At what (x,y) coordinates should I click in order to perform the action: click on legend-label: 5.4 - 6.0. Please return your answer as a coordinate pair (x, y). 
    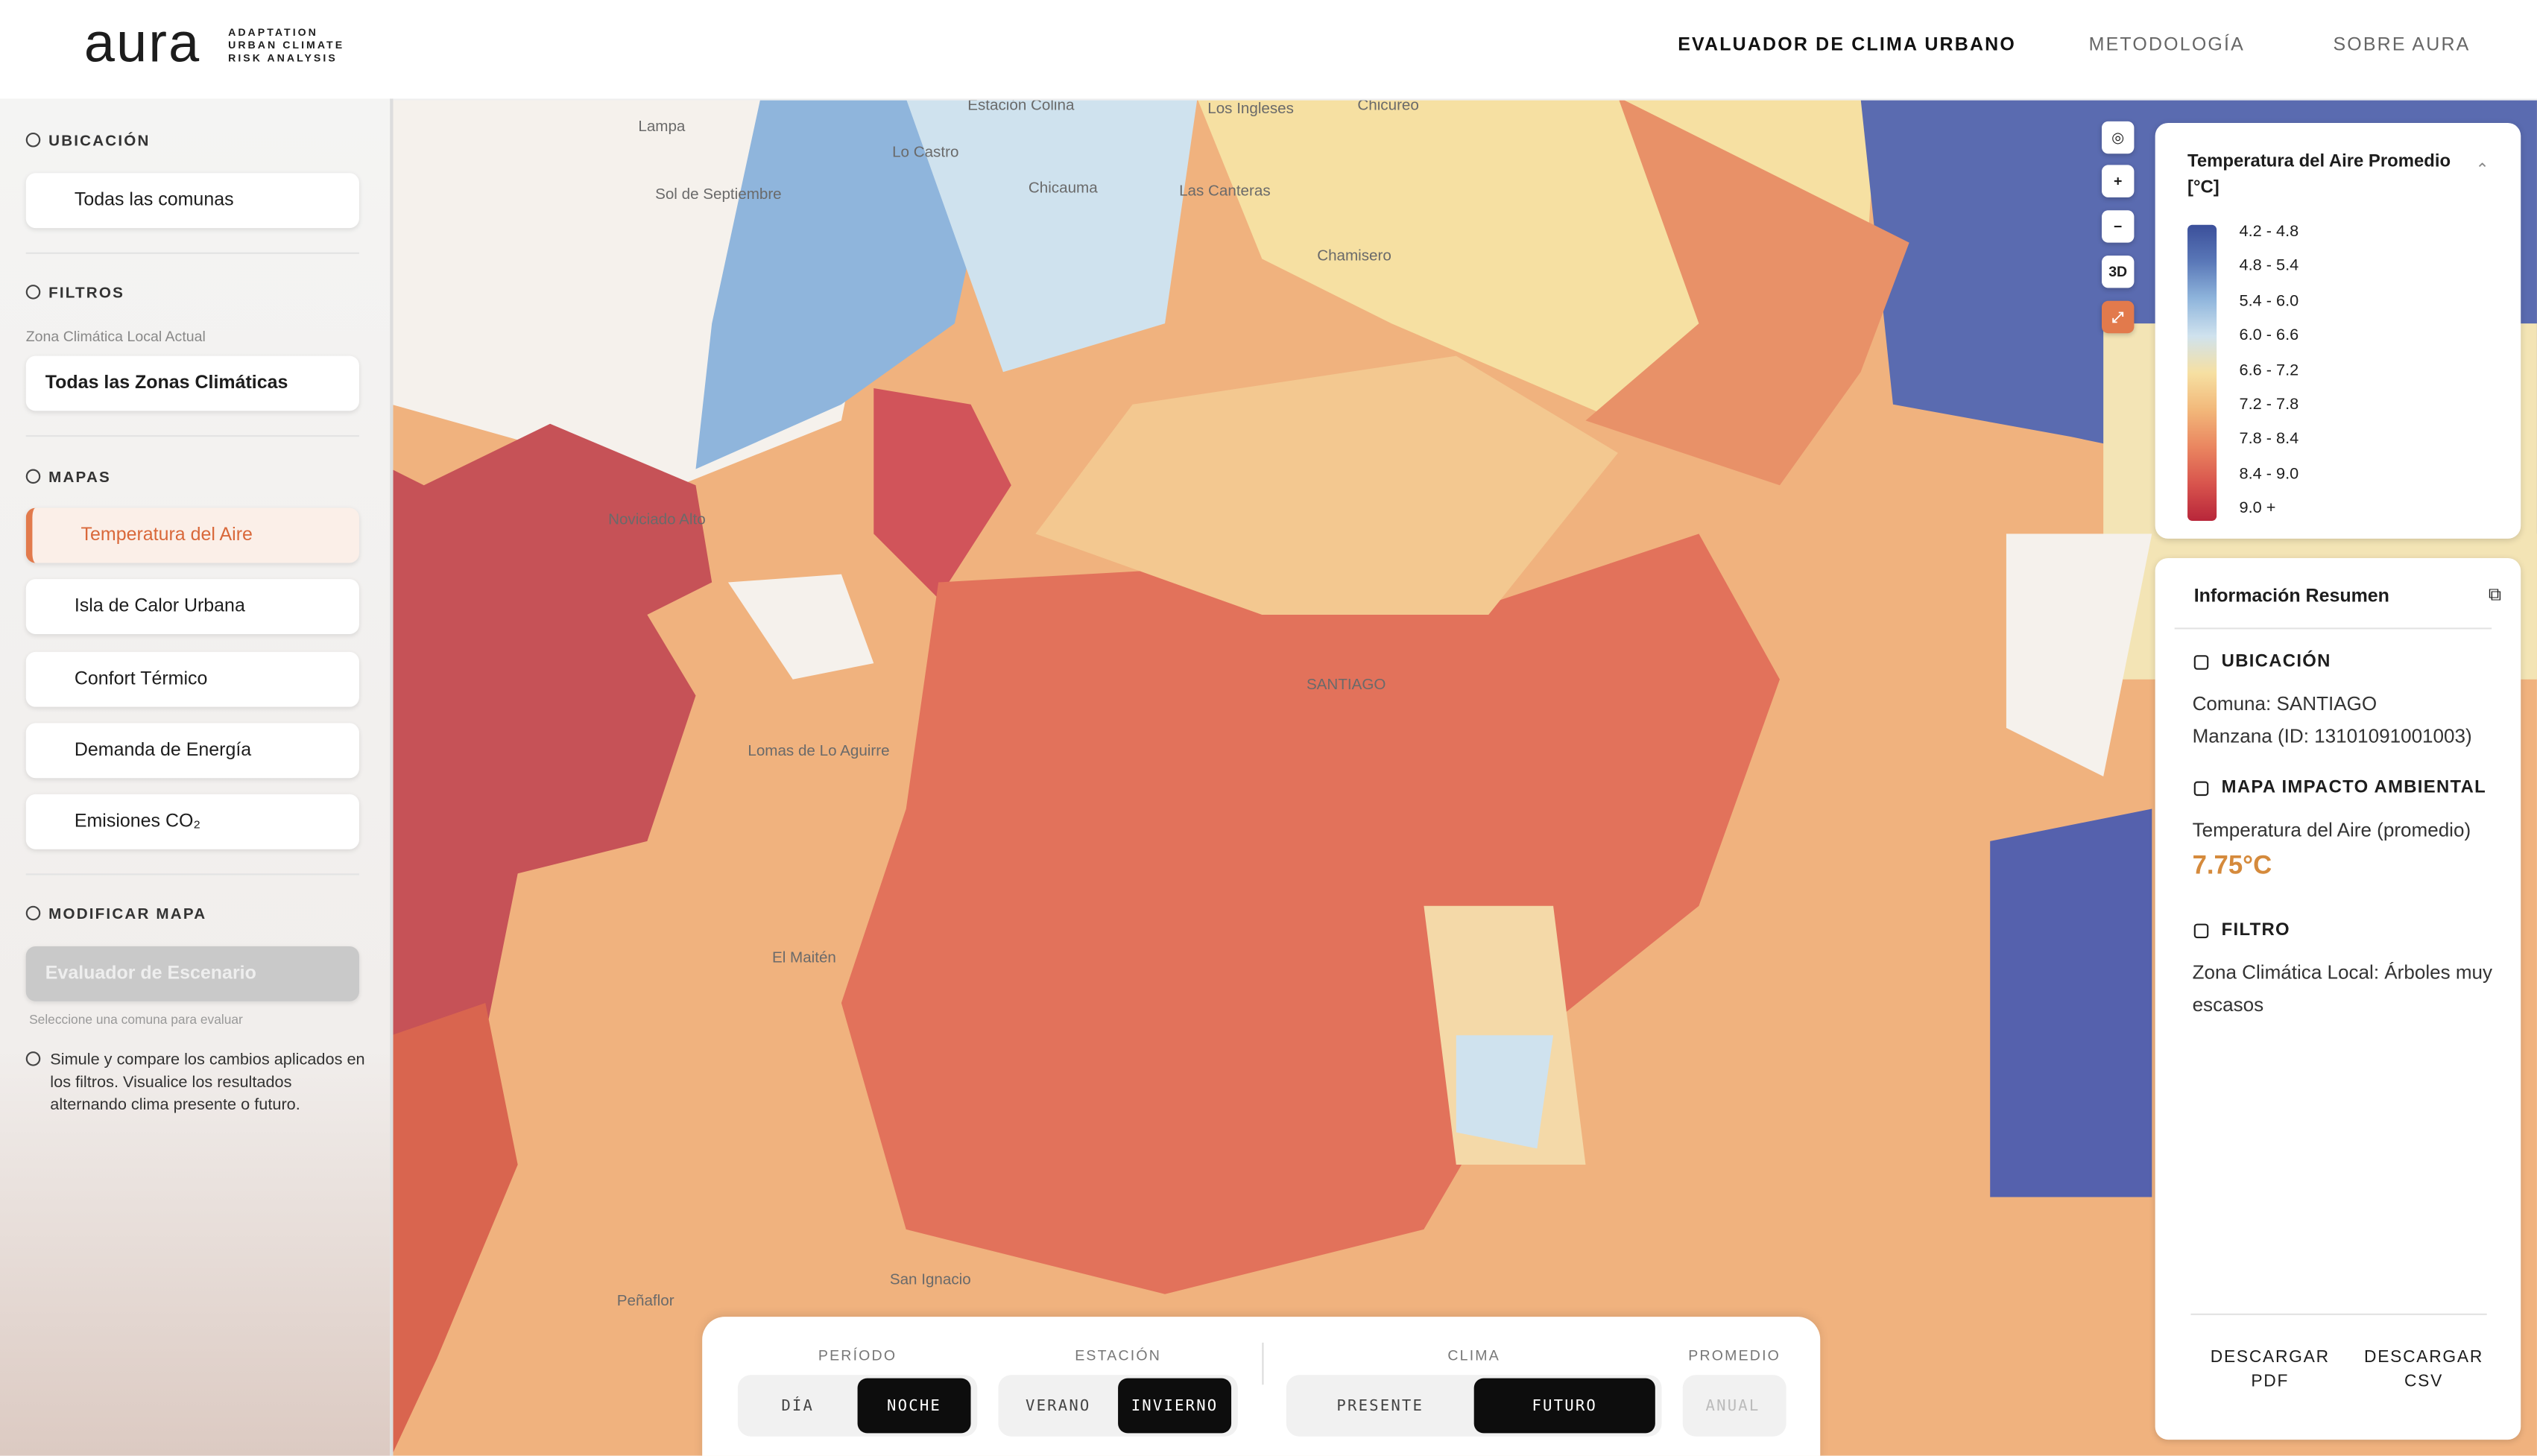
    Looking at the image, I should click on (2269, 301).